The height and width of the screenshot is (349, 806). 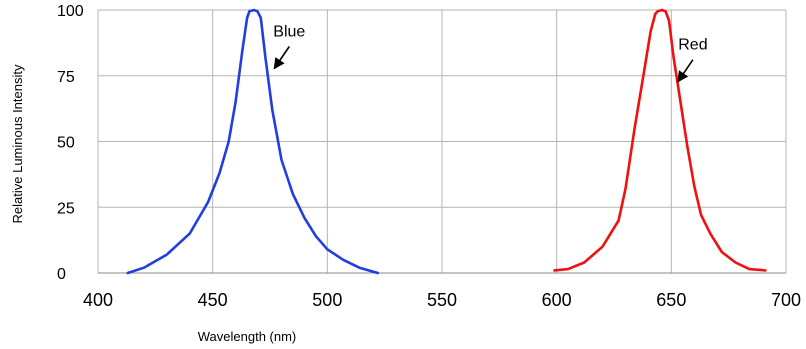 What do you see at coordinates (17, 143) in the screenshot?
I see `y-axis-label: Relative Luminous Intensity` at bounding box center [17, 143].